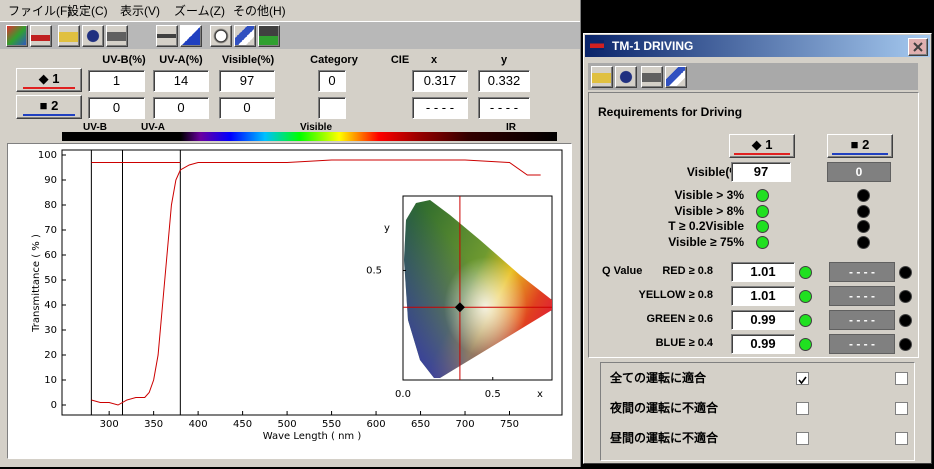  I want to click on column-header: Category, so click(334, 60).